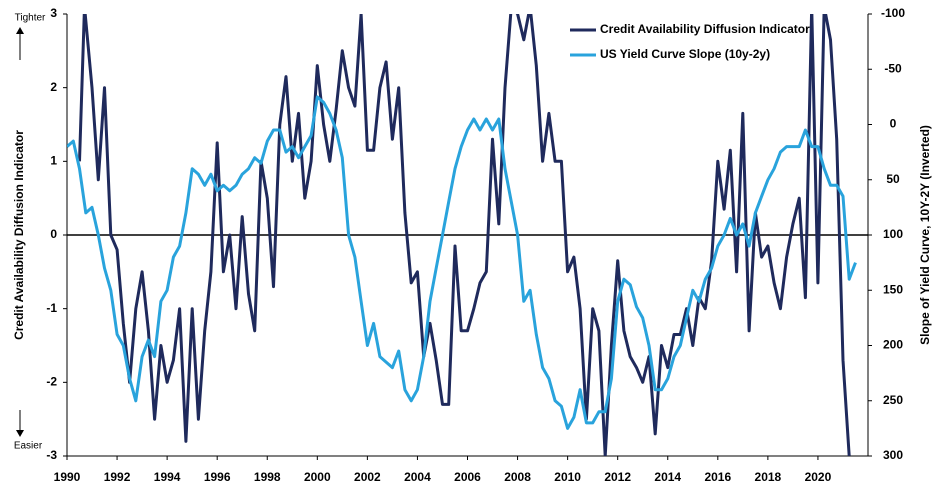  Describe the element at coordinates (893, 124) in the screenshot. I see `y2-tick-label: 0` at that location.